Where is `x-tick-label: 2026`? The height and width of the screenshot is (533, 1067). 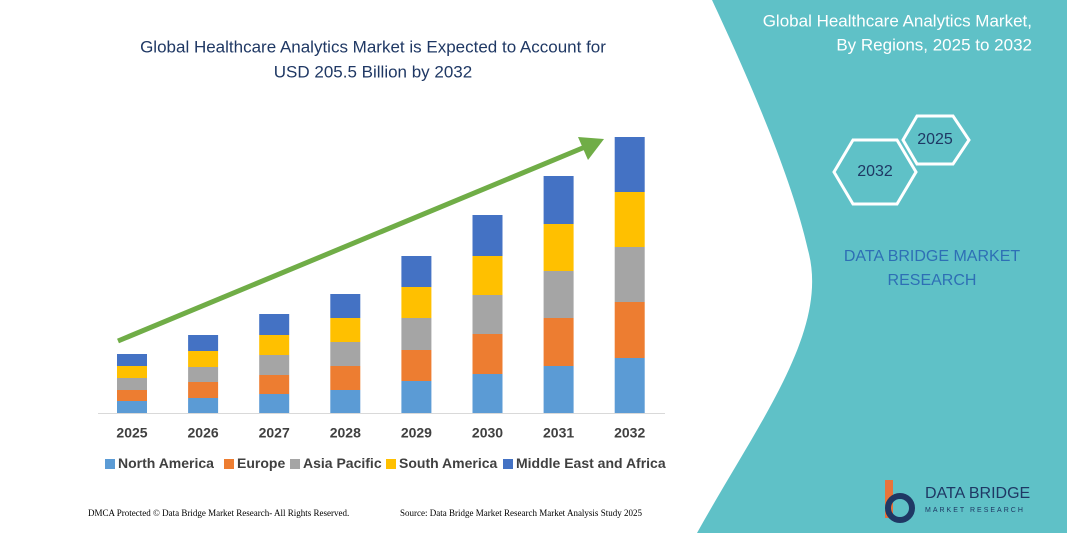
x-tick-label: 2026 is located at coordinates (203, 433).